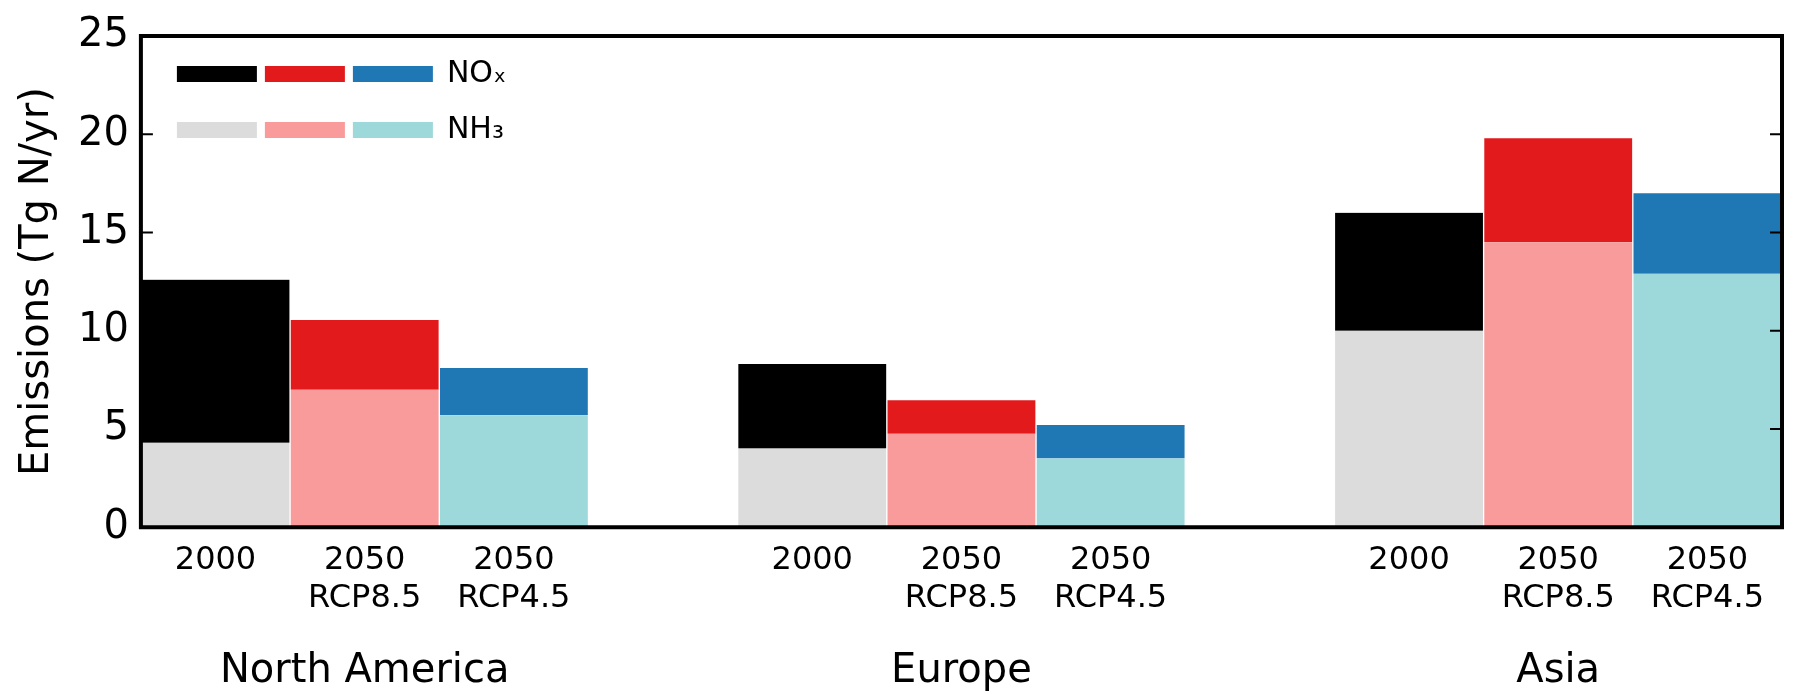  What do you see at coordinates (103, 130) in the screenshot?
I see `y-tick-label: 20` at bounding box center [103, 130].